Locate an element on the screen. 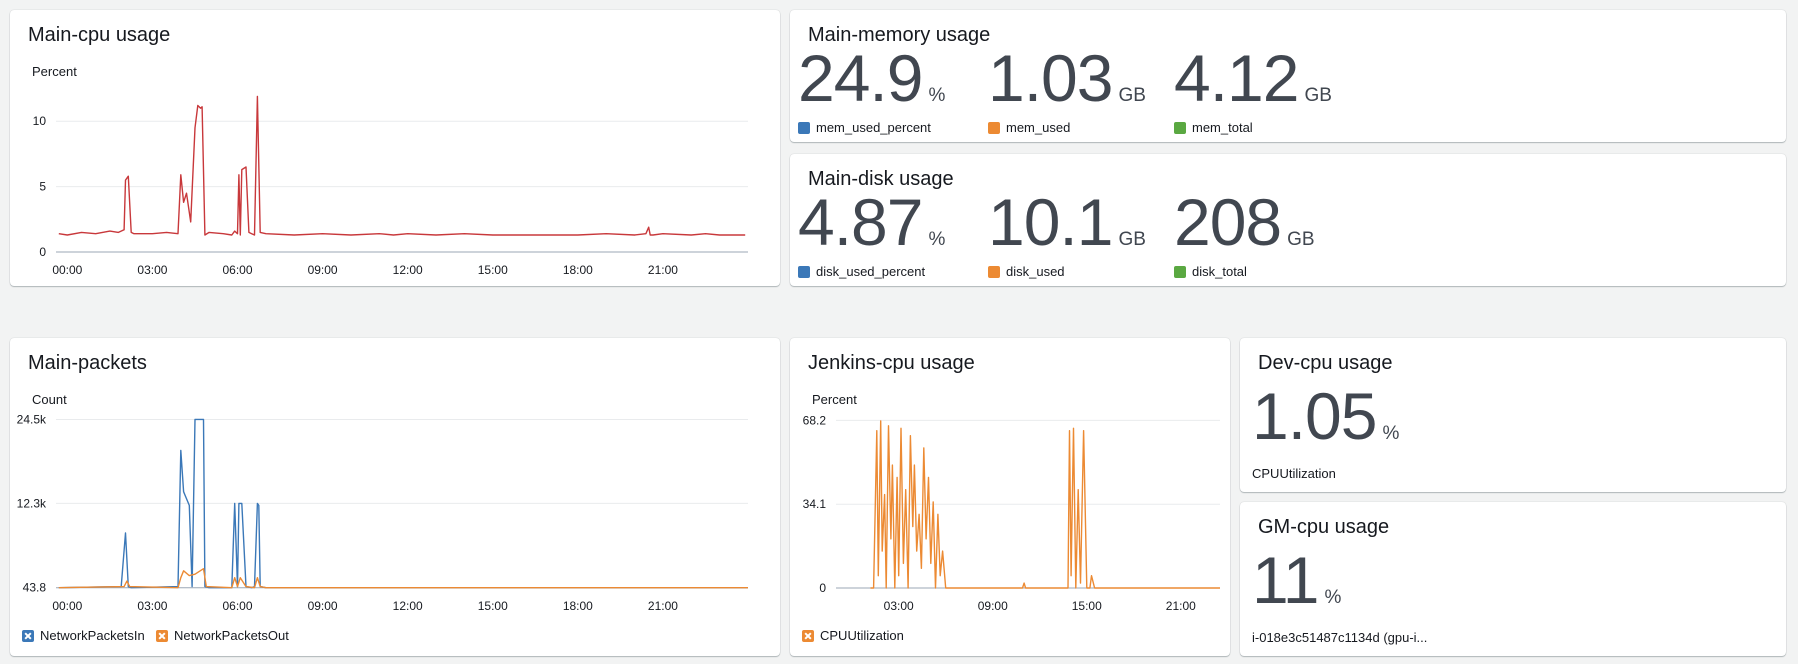 This screenshot has height=664, width=1798. dev-cpu-widget: Dev-cpu usage 1.05% CPUUtilization is located at coordinates (1513, 415).